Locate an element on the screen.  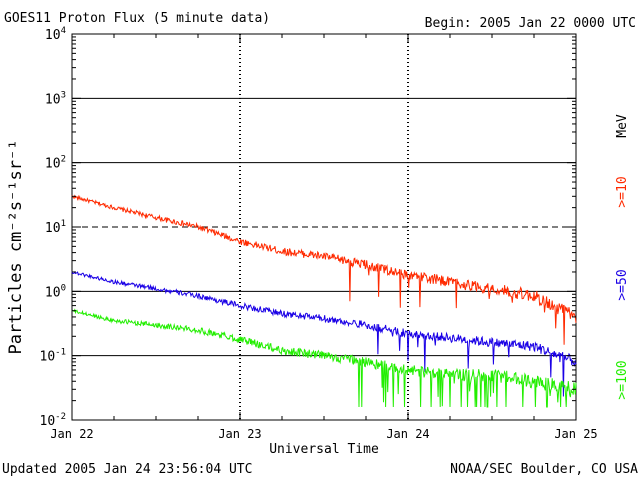
legend-series-50mev: >=50 is located at coordinates (622, 284).